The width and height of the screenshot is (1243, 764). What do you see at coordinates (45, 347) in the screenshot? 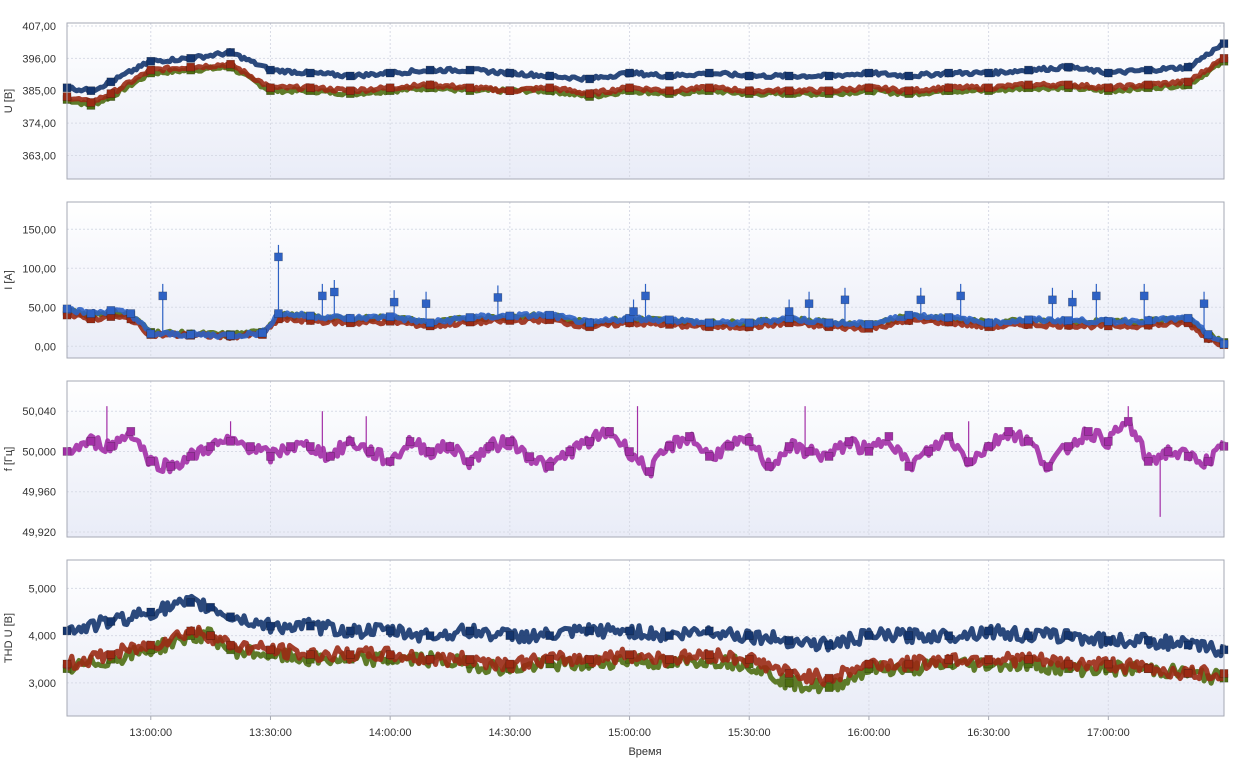
I see `y-tick-label: 0,00` at bounding box center [45, 347].